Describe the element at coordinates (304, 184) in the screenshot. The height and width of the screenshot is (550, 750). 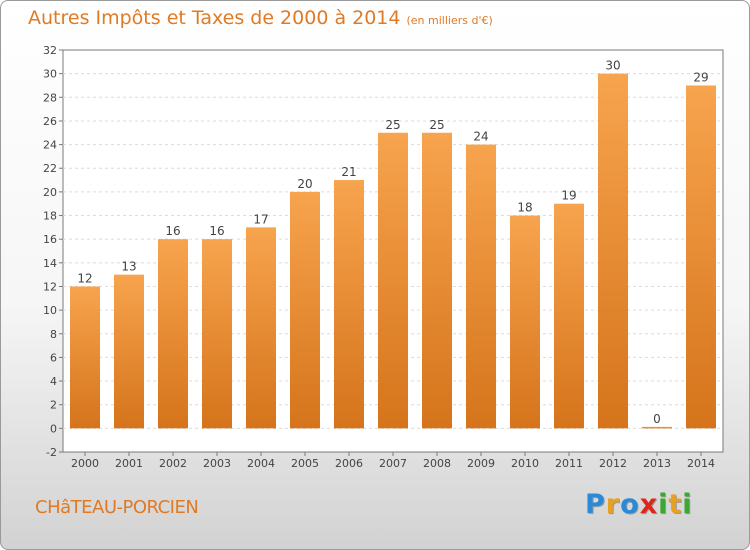
I see `data-label: 20` at that location.